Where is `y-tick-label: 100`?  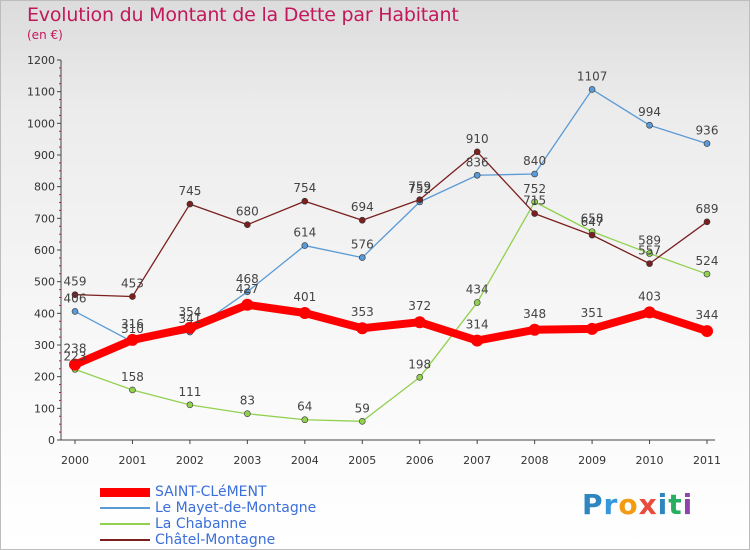
y-tick-label: 100 is located at coordinates (44, 408).